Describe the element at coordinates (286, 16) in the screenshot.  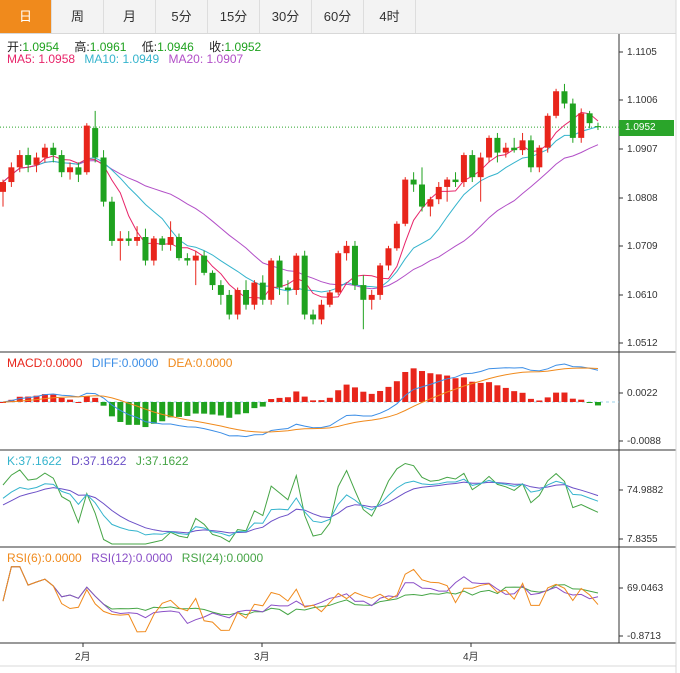
I see `tab-30min: 30分` at that location.